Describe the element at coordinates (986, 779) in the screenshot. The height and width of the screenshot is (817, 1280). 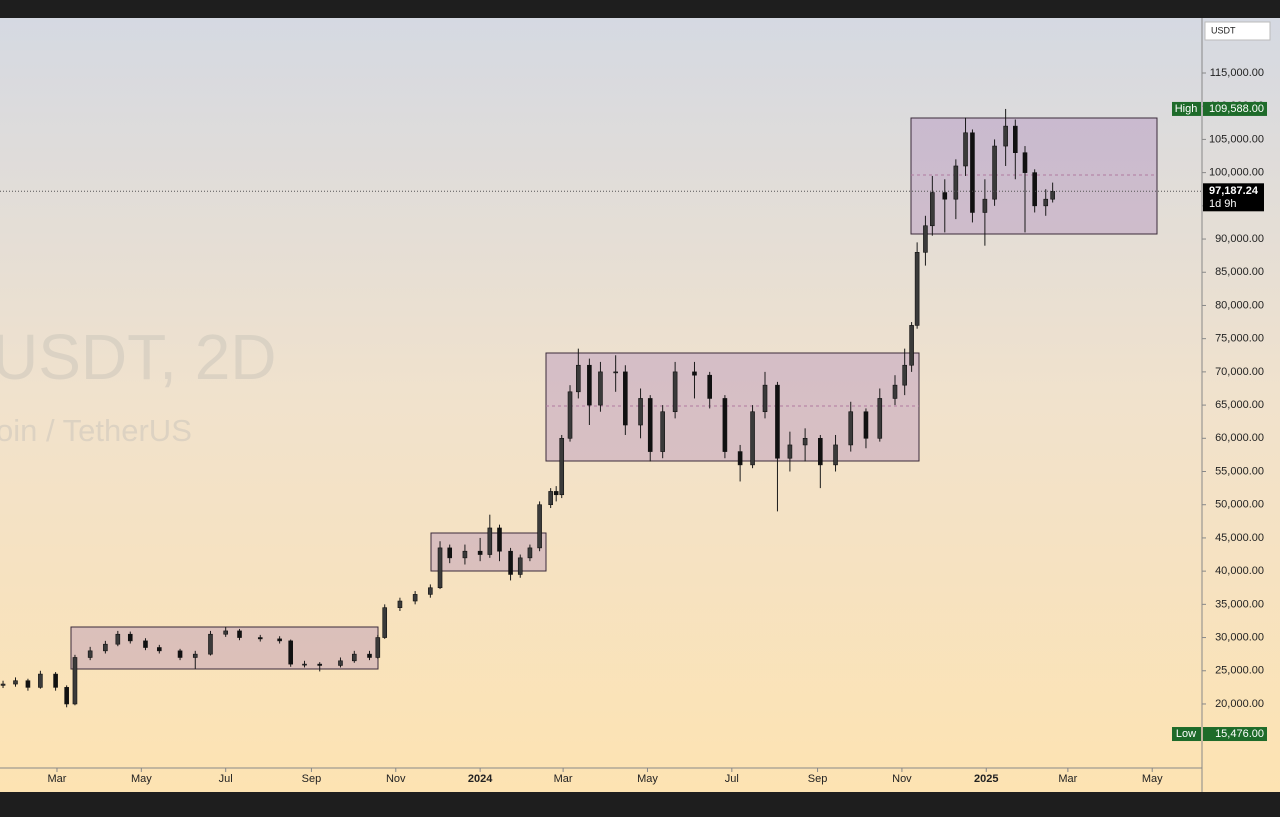
I see `x-tick-label: 2025` at that location.